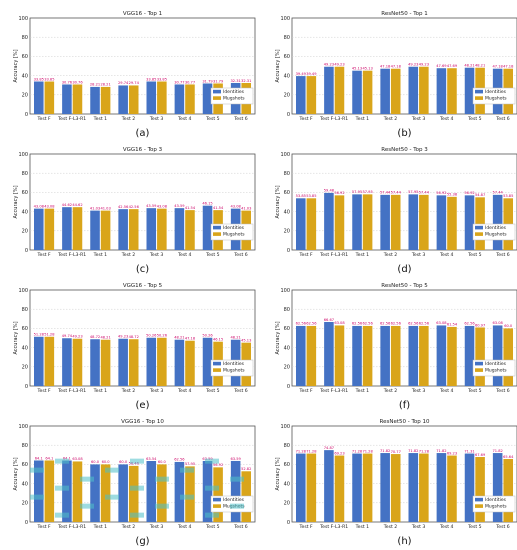  What do you see at coordinates (207, 336) in the screenshot?
I see `data-label: 50.26` at bounding box center [207, 336].